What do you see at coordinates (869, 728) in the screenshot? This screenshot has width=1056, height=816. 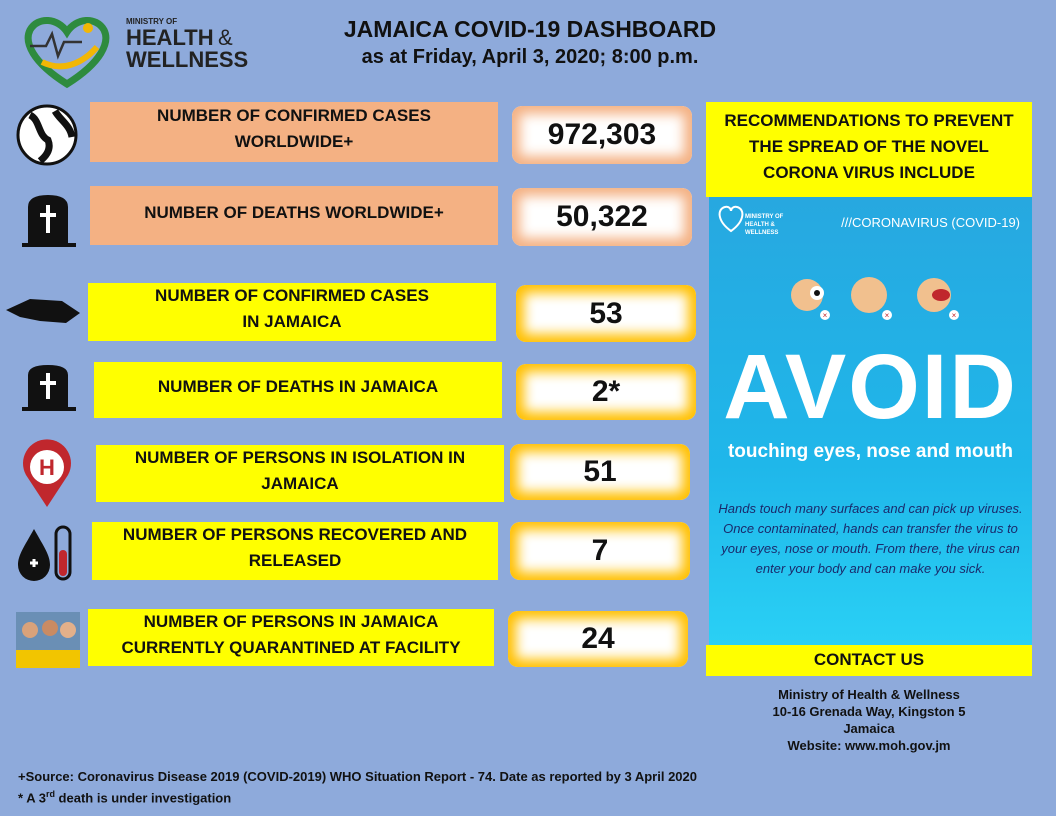 I see `contact-line: Jamaica` at bounding box center [869, 728].